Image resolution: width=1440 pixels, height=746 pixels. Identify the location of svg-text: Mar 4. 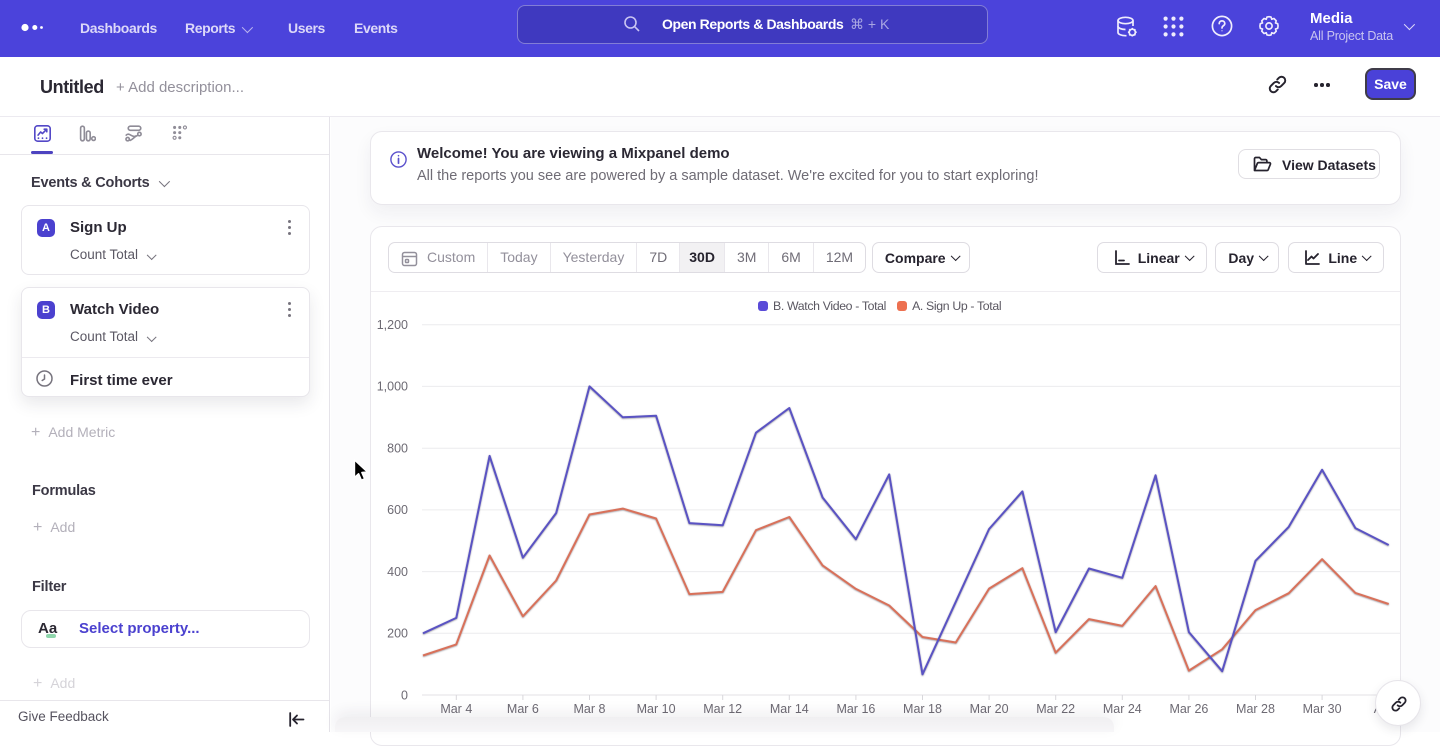
(456, 709).